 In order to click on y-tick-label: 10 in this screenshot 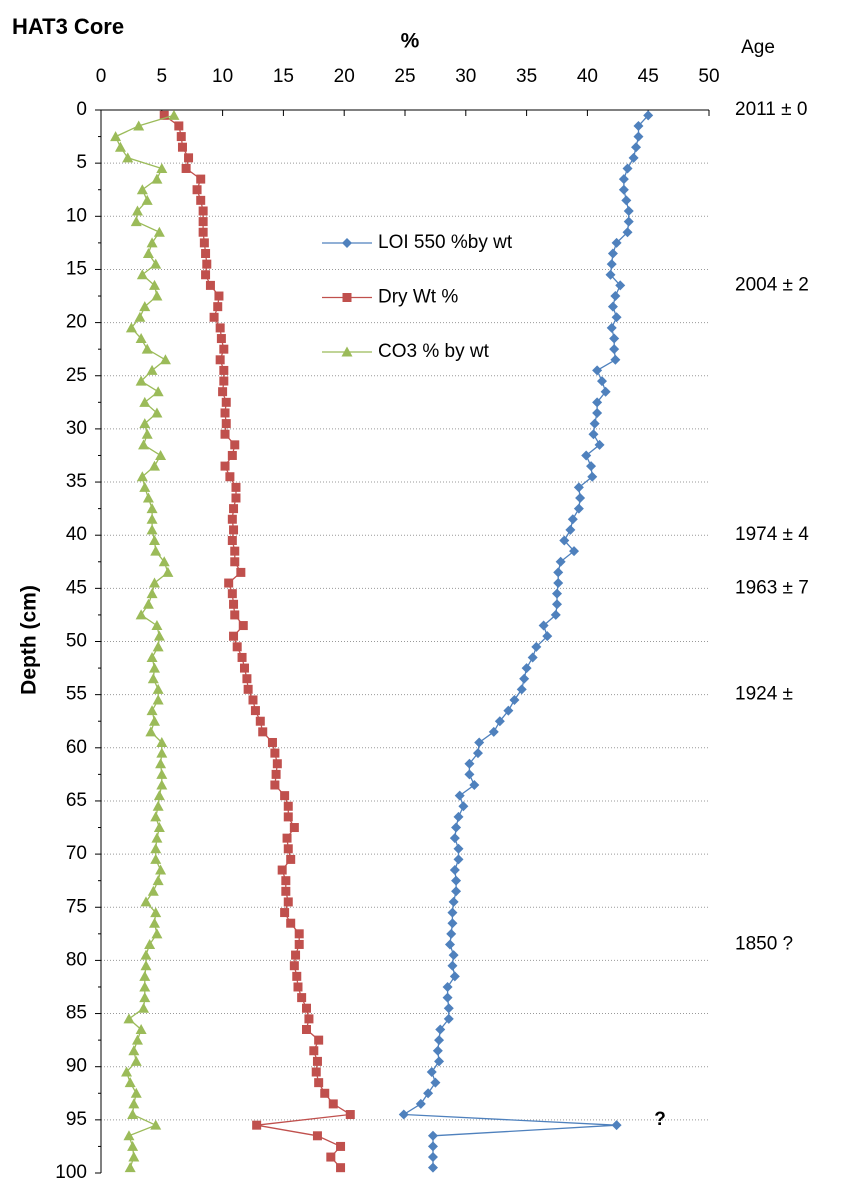, I will do `click(76, 215)`.